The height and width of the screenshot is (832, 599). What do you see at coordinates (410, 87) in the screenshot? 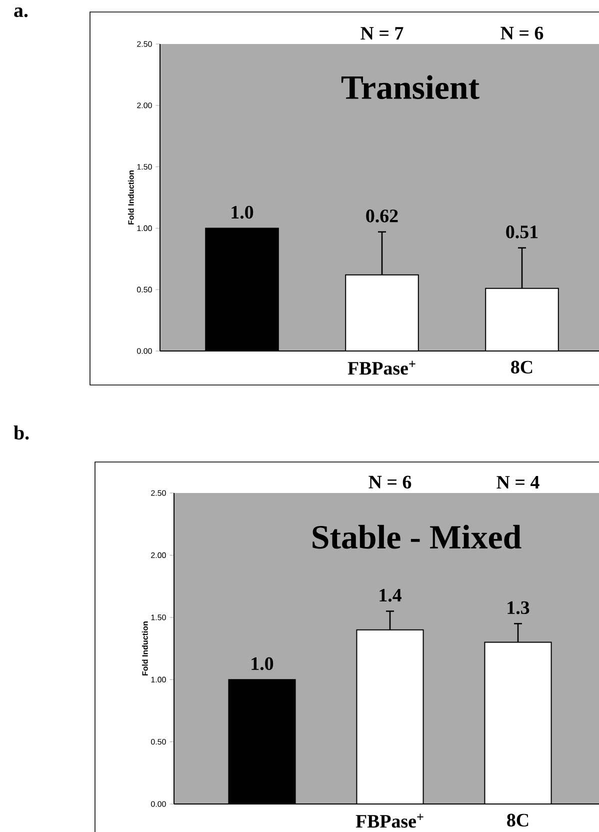
I see `text: Transient` at bounding box center [410, 87].